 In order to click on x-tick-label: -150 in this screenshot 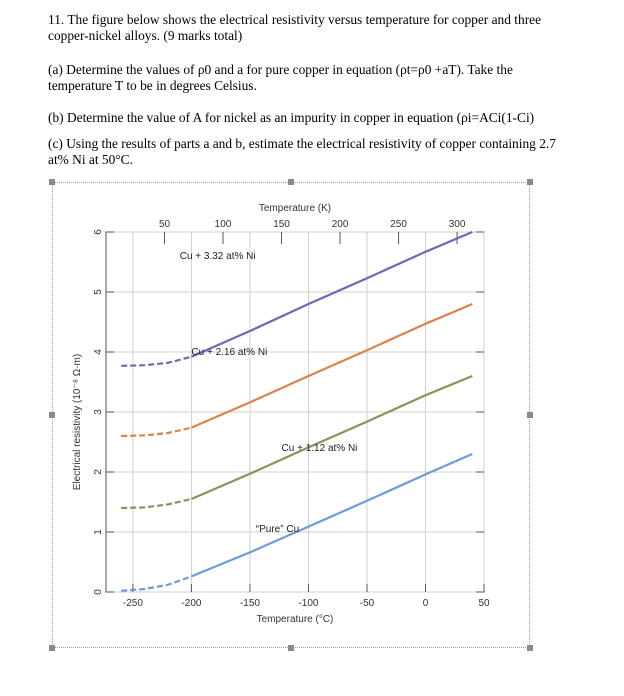, I will do `click(250, 603)`.